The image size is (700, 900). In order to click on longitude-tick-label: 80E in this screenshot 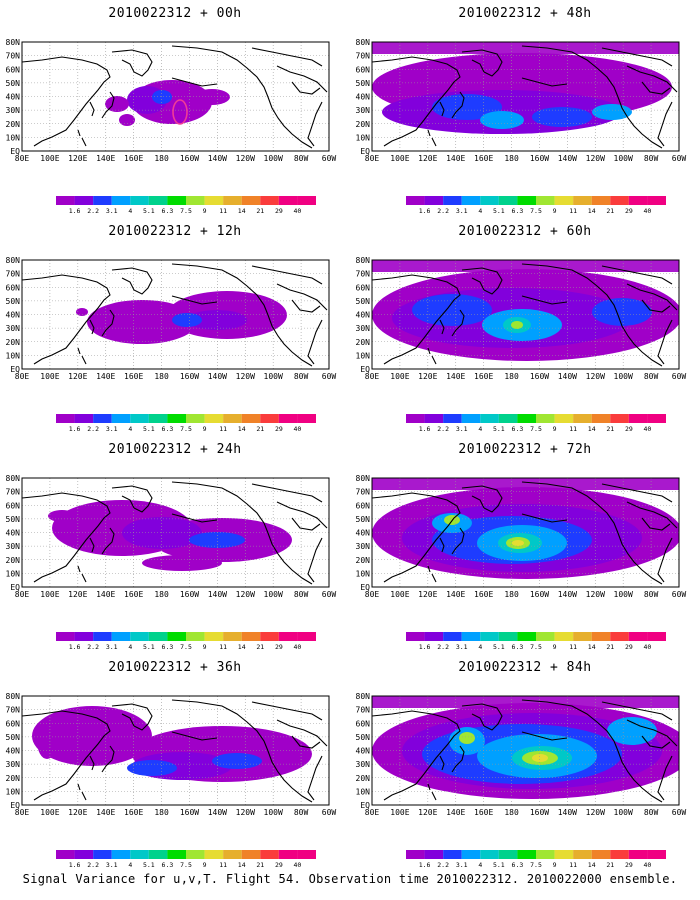, I will do `click(372, 158)`.